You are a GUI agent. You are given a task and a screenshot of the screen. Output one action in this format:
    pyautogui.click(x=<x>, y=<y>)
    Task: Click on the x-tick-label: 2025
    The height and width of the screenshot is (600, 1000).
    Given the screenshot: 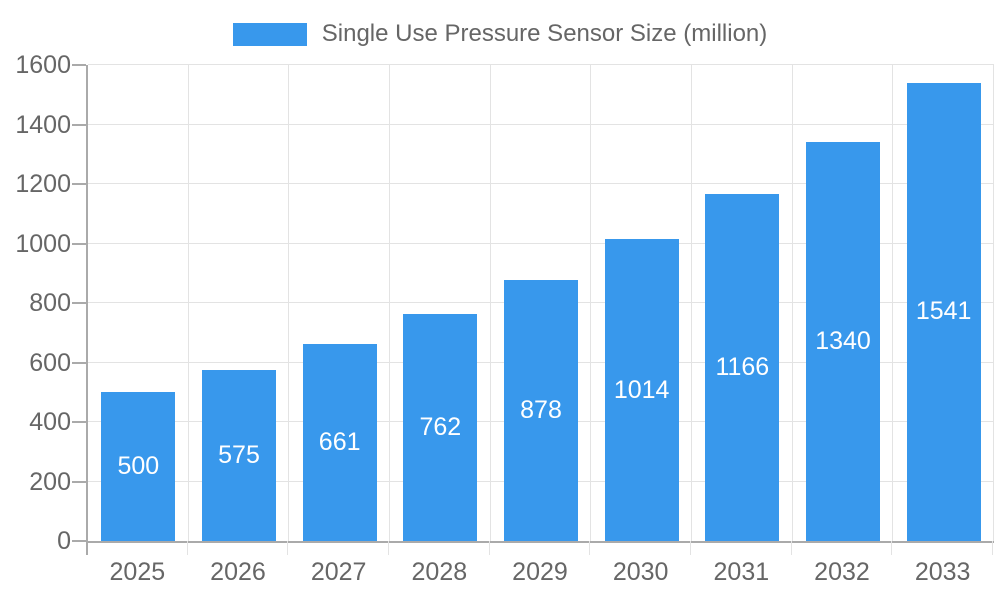 What is the action you would take?
    pyautogui.click(x=137, y=572)
    